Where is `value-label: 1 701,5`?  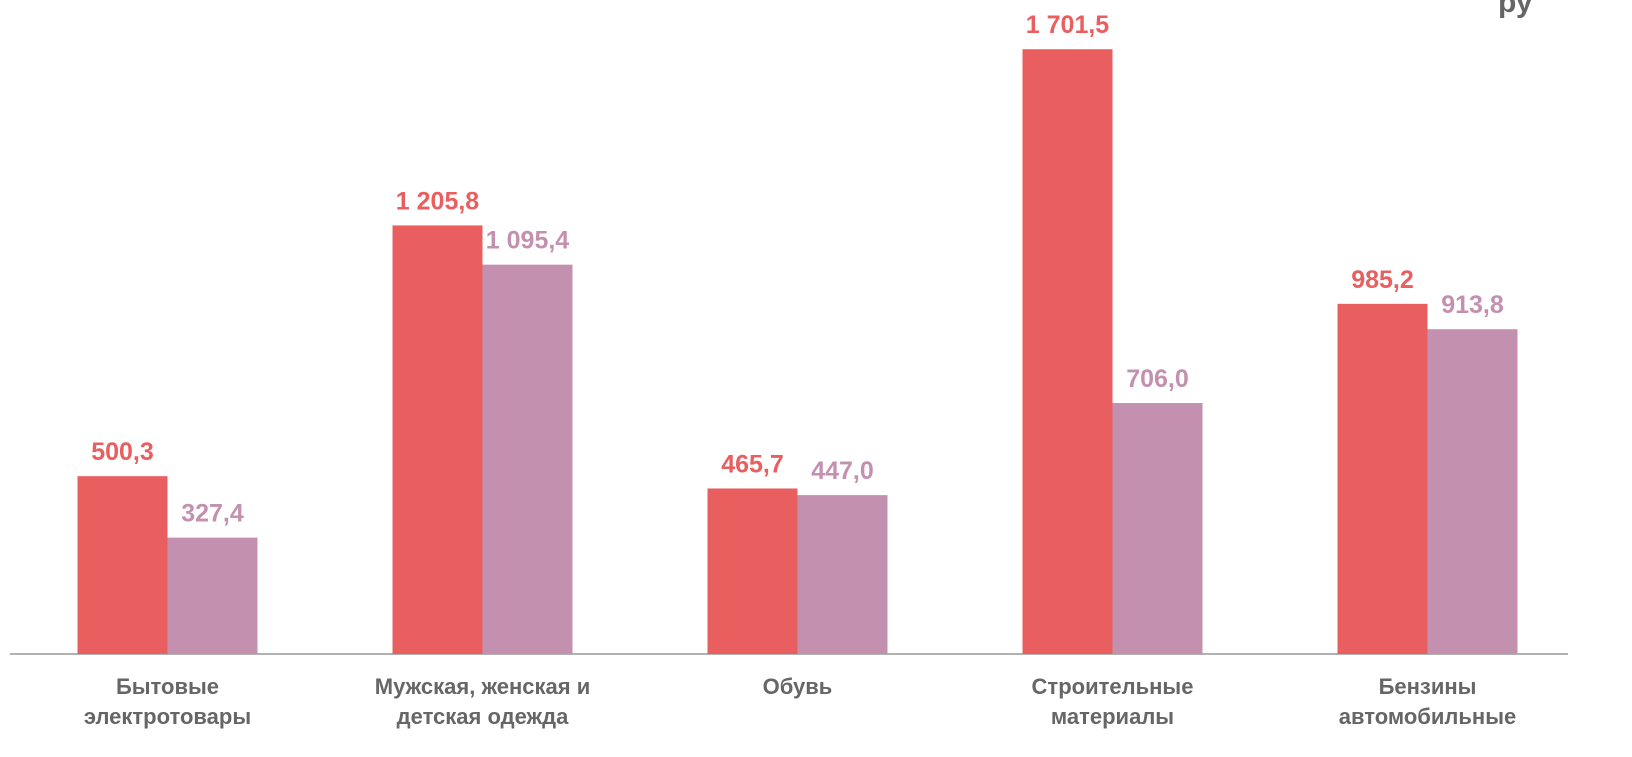
value-label: 1 701,5 is located at coordinates (1068, 25).